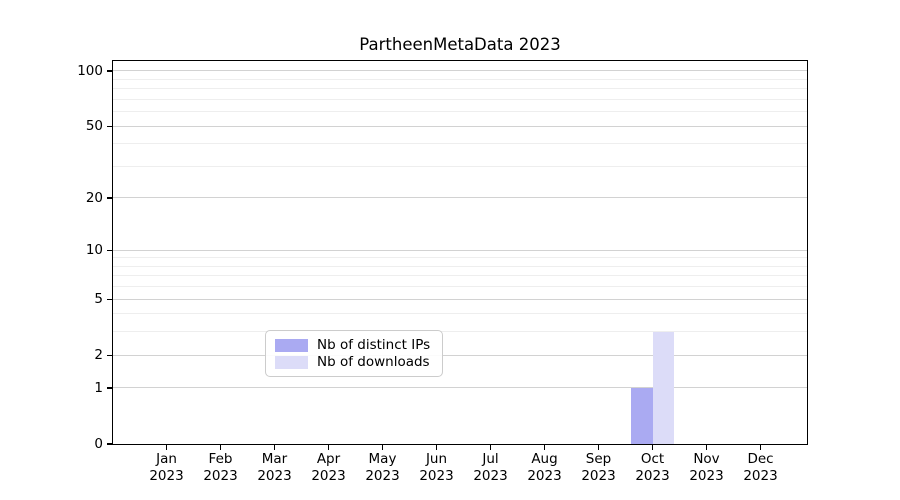 Image resolution: width=900 pixels, height=500 pixels. What do you see at coordinates (274, 467) in the screenshot?
I see `x-axis-tick-label: Mar 2023` at bounding box center [274, 467].